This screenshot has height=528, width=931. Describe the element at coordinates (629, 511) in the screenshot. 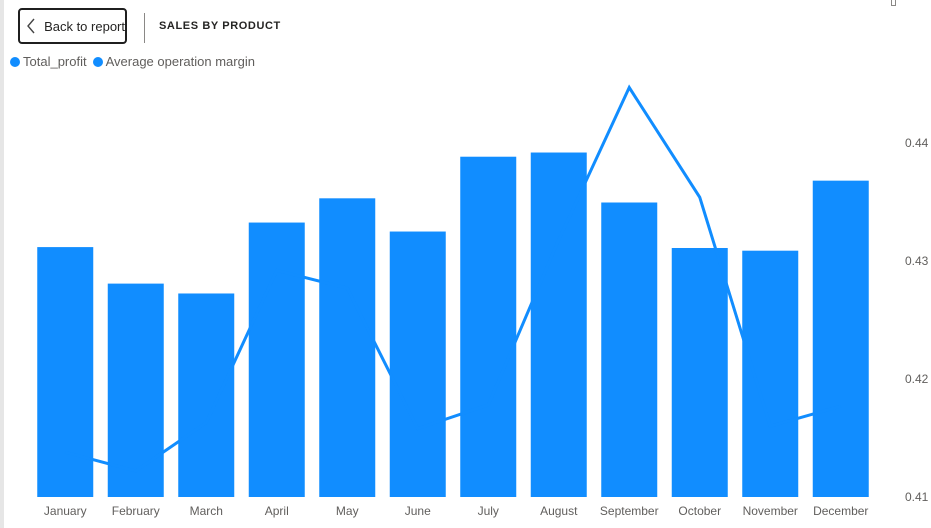

I see `x-tick-label: September` at that location.